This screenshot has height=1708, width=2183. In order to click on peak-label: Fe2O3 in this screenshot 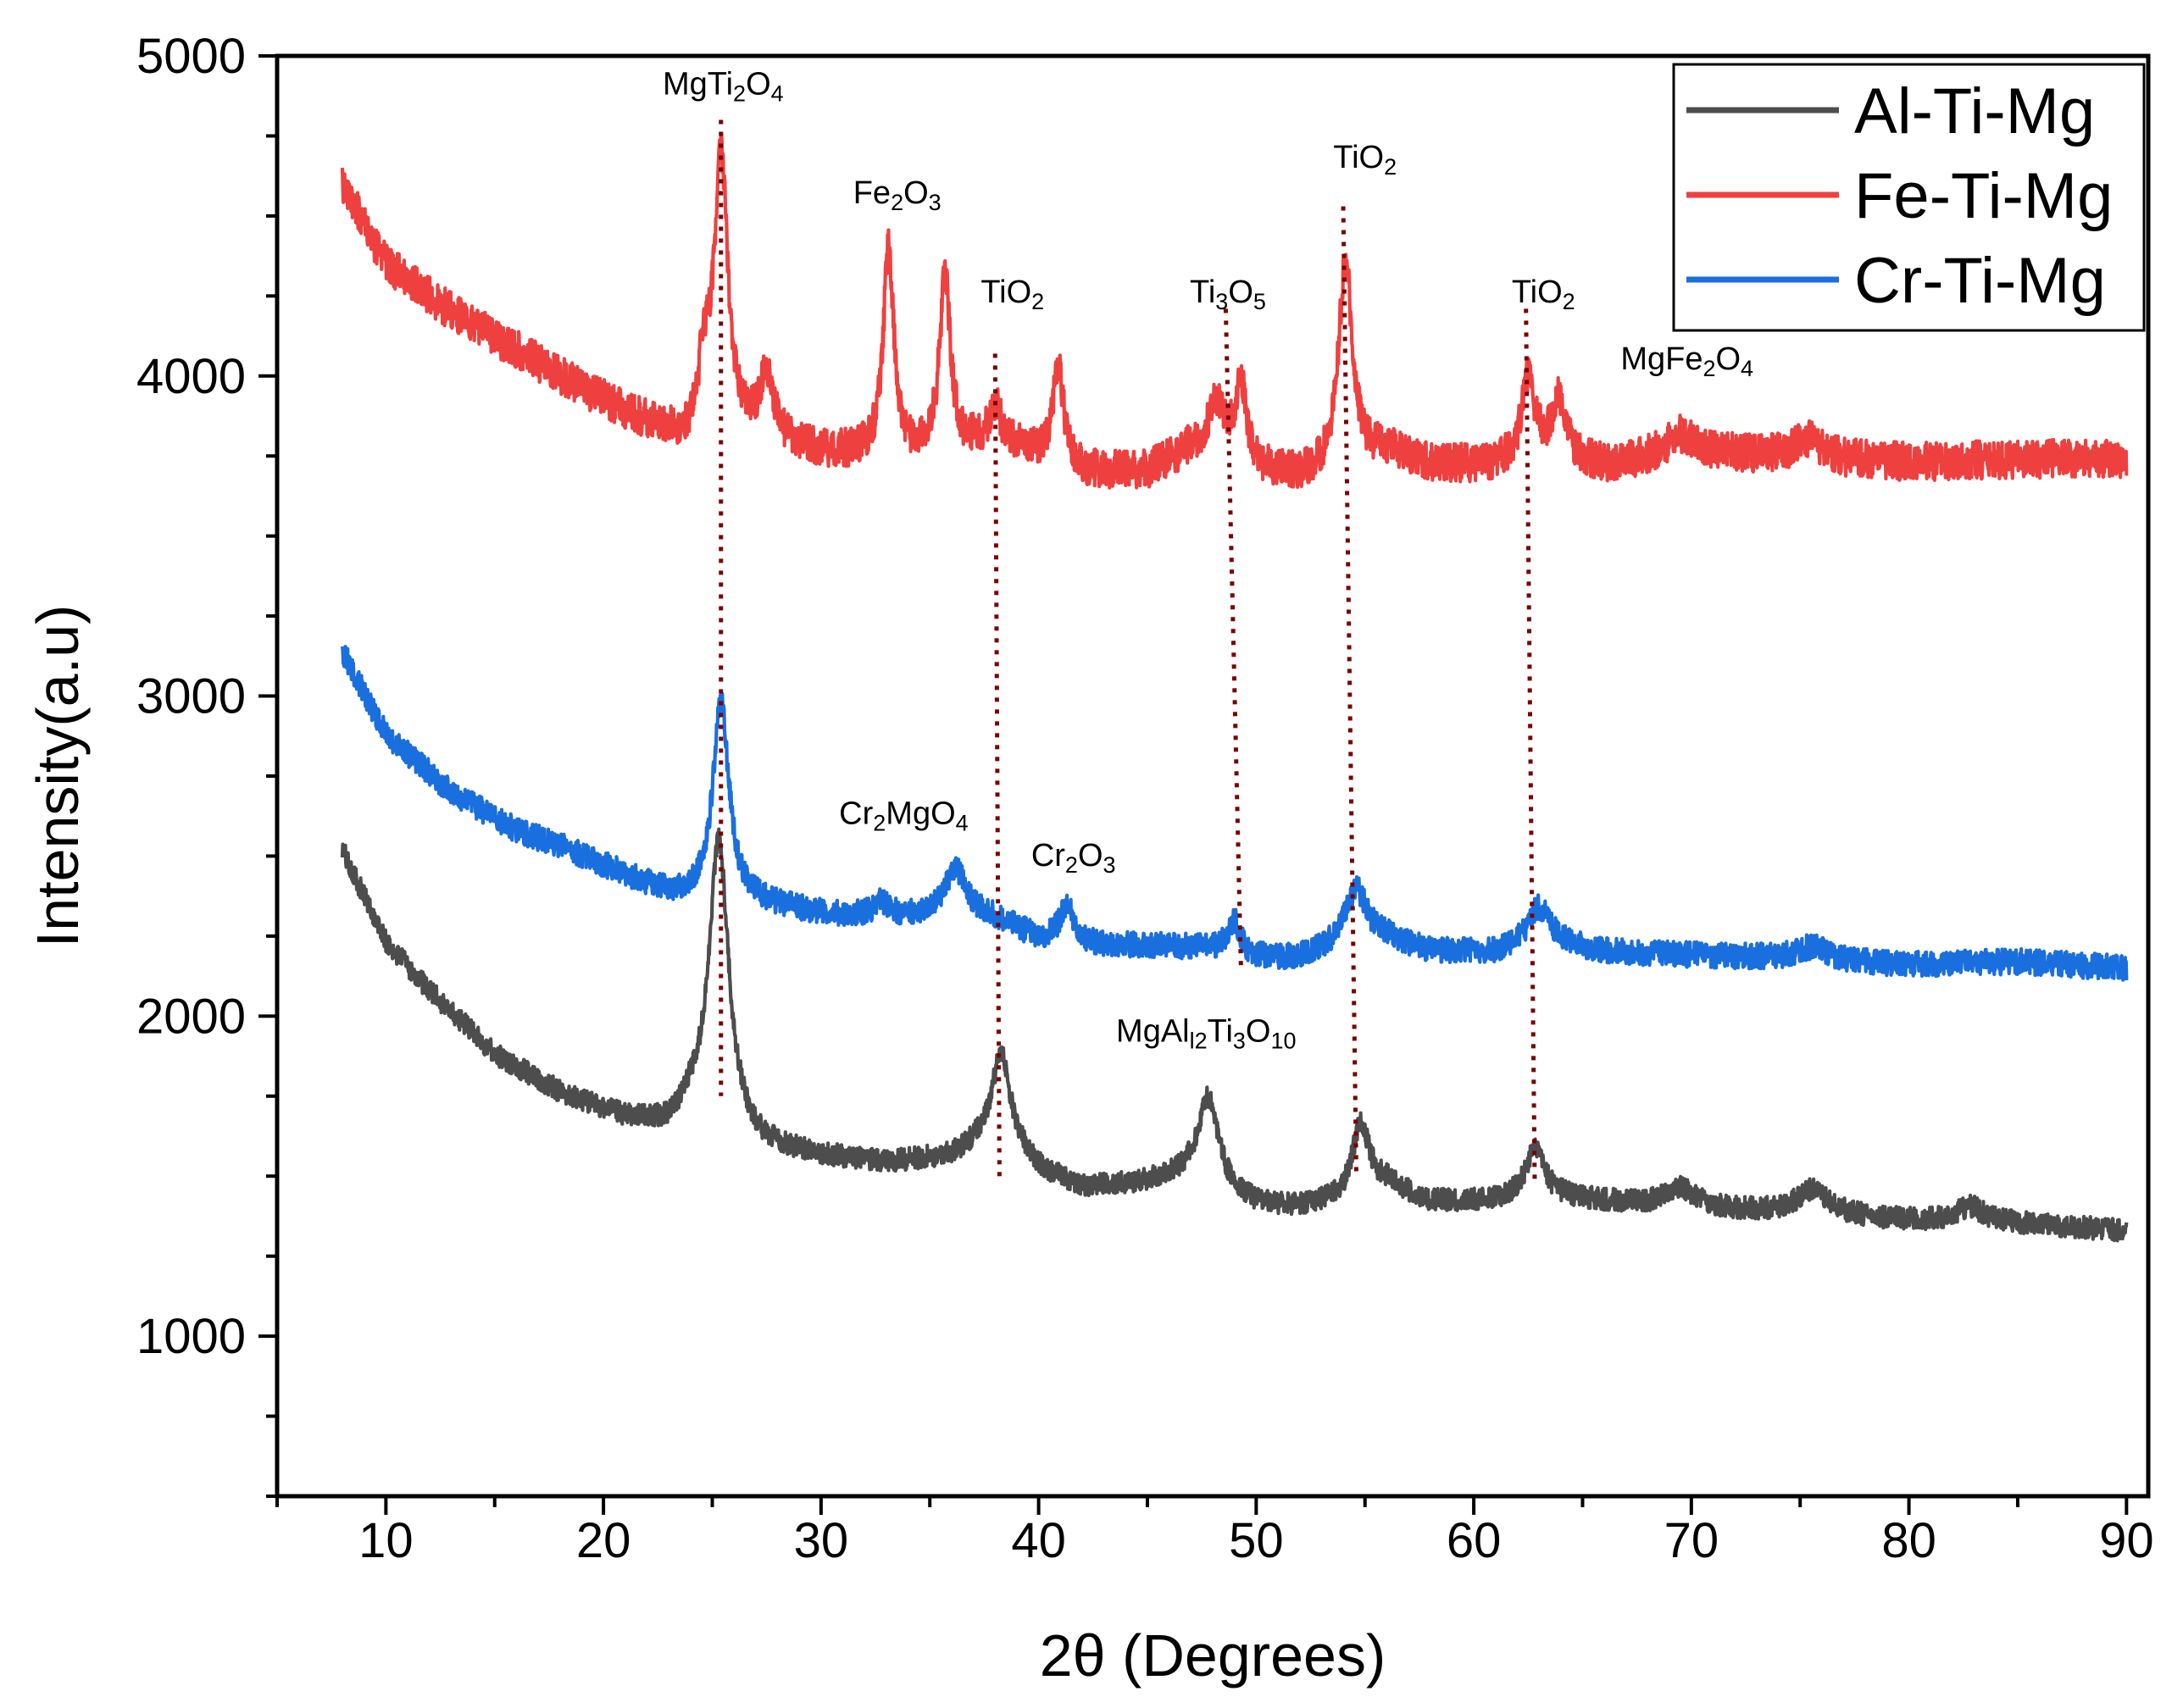, I will do `click(897, 195)`.